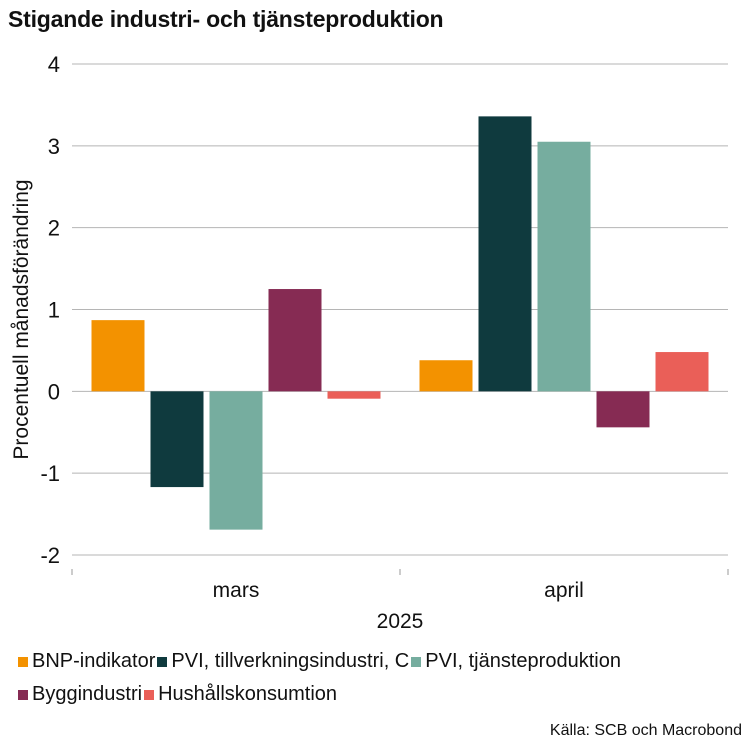  Describe the element at coordinates (54, 310) in the screenshot. I see `y-tick-label-1: 1` at that location.